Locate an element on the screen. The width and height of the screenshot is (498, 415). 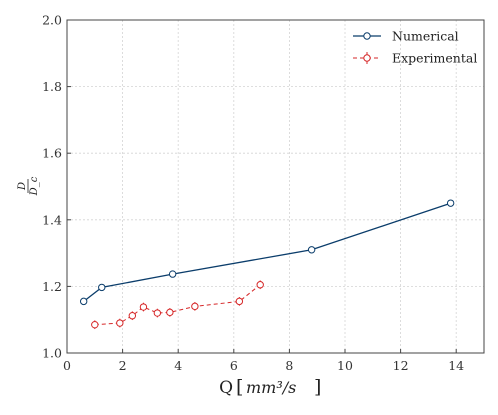
x-tick-label: 8 is located at coordinates (289, 365).